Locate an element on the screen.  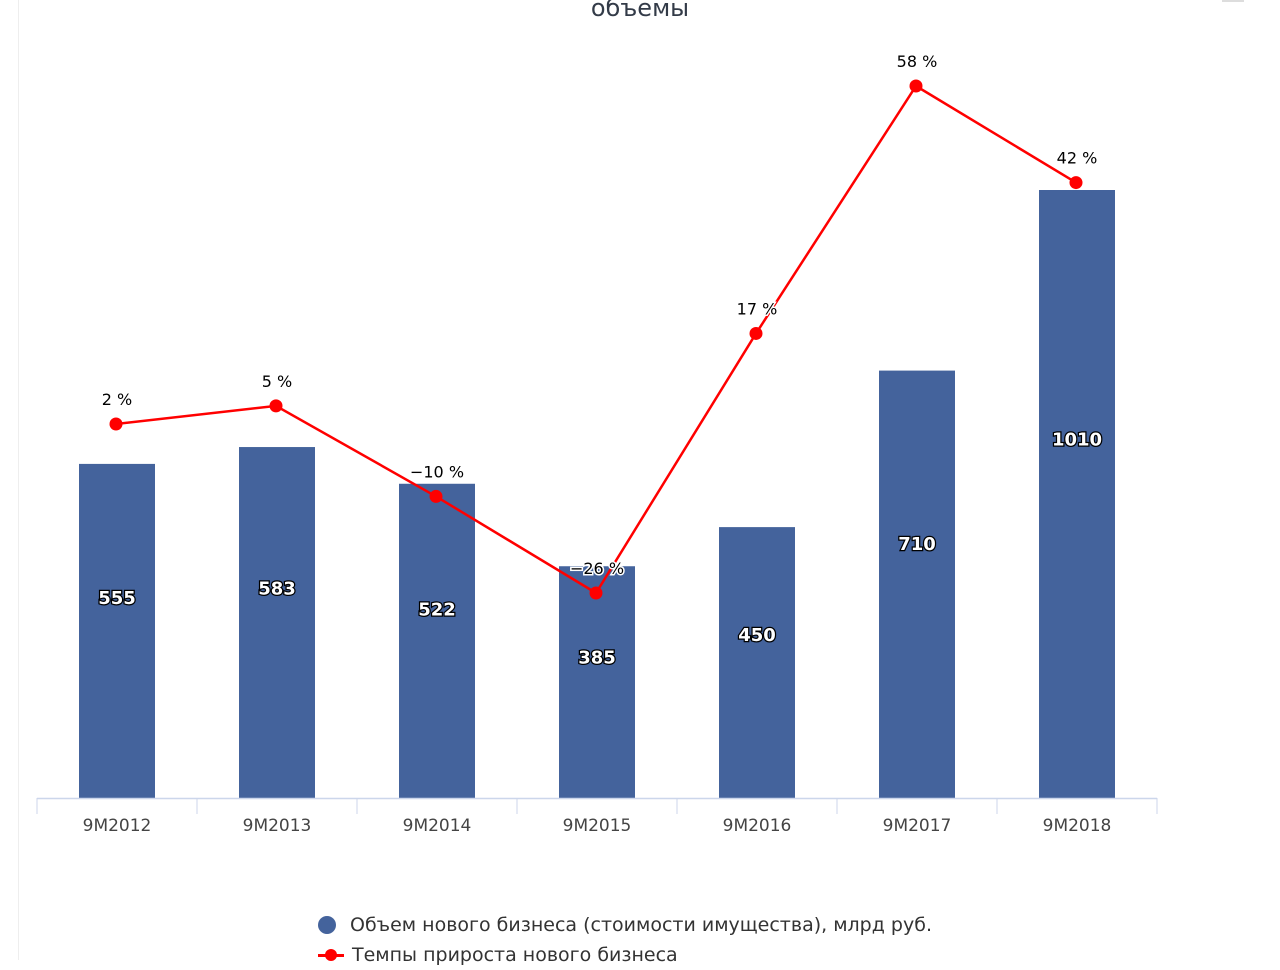
growth-value-label-9M2012: 2 % is located at coordinates (117, 399).